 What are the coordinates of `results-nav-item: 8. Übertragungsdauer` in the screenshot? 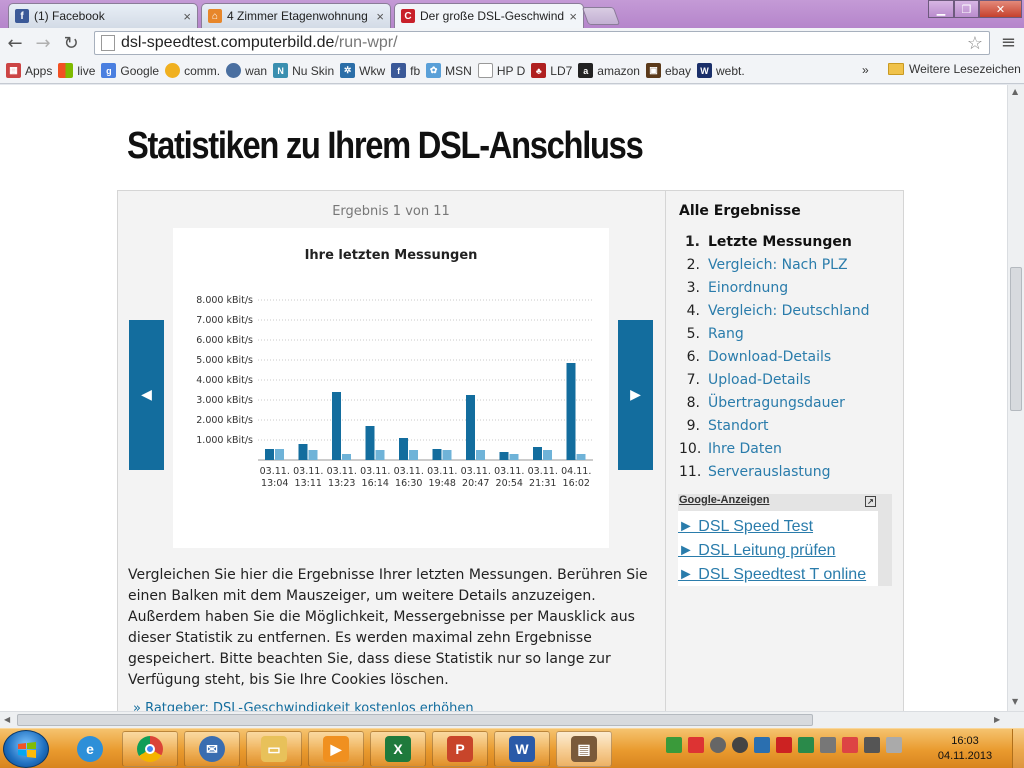 It's located at (774, 406).